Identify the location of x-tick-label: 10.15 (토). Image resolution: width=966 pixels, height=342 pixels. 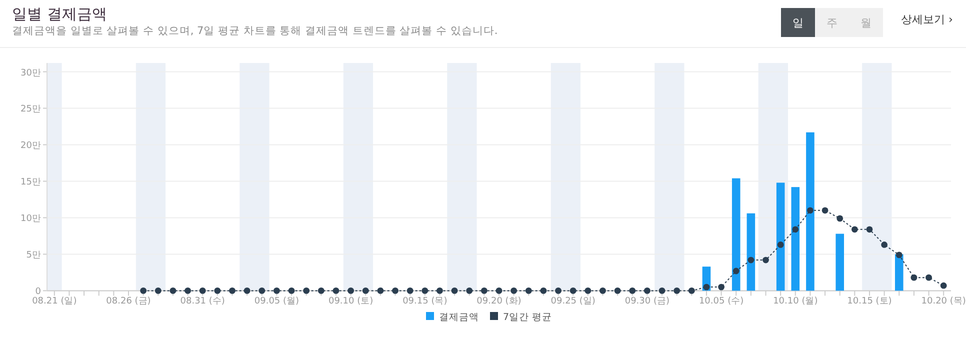
(869, 301).